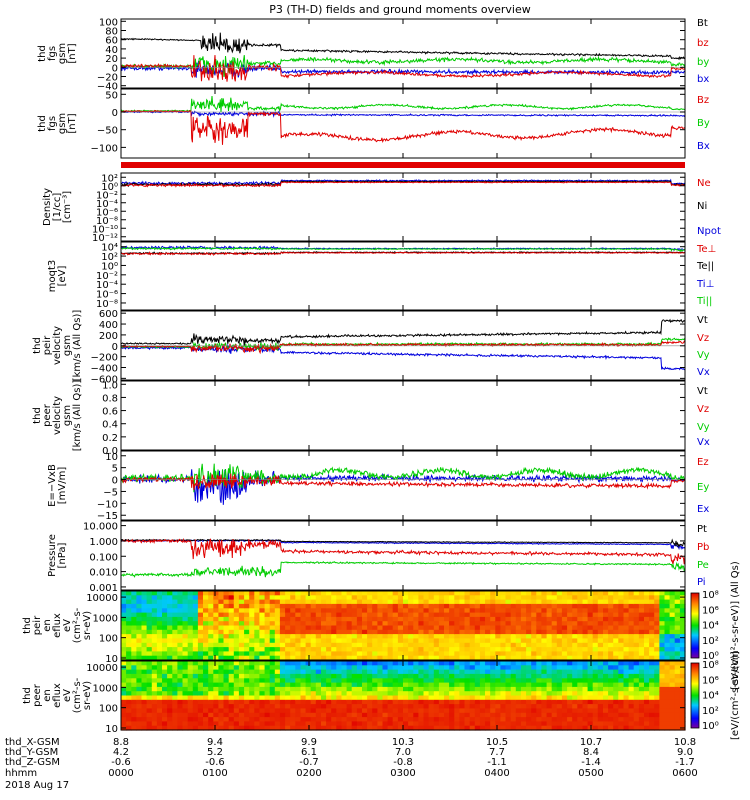 The height and width of the screenshot is (800, 750). Describe the element at coordinates (590, 773) in the screenshot. I see `x-tick-label: 0500` at that location.